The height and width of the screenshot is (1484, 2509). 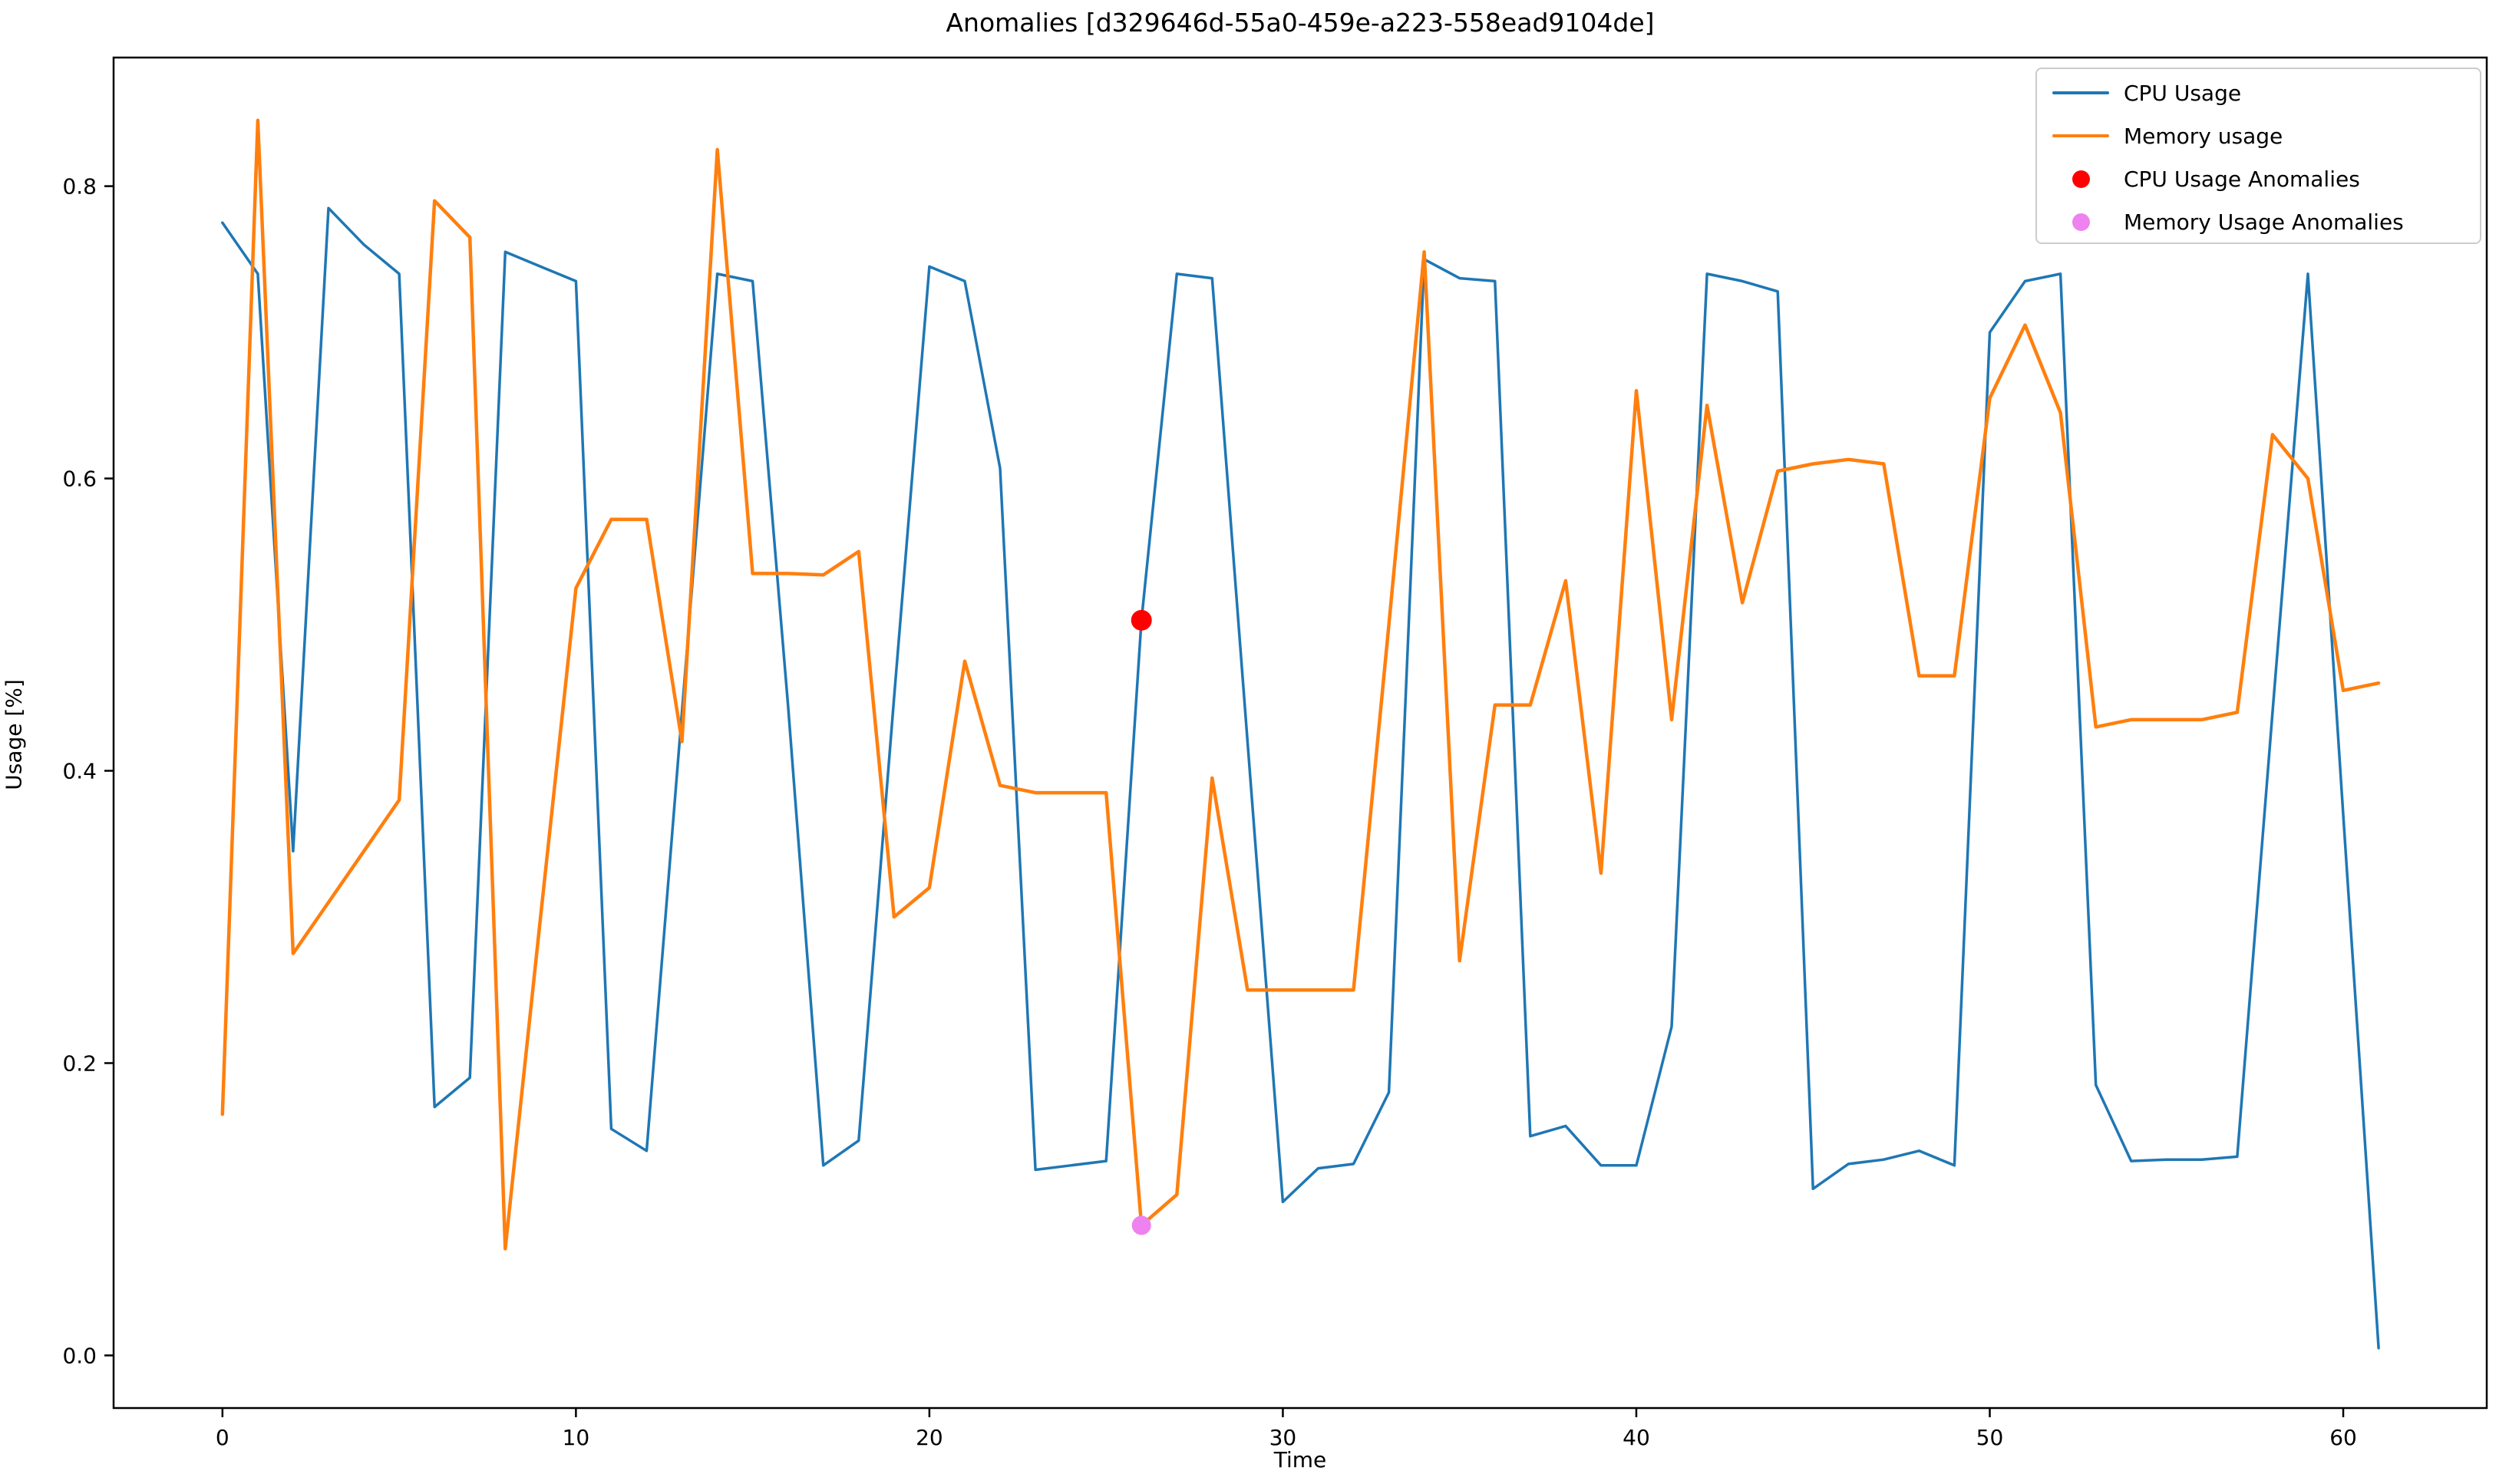 I want to click on cpu-usage-anomalies-point, so click(x=1141, y=620).